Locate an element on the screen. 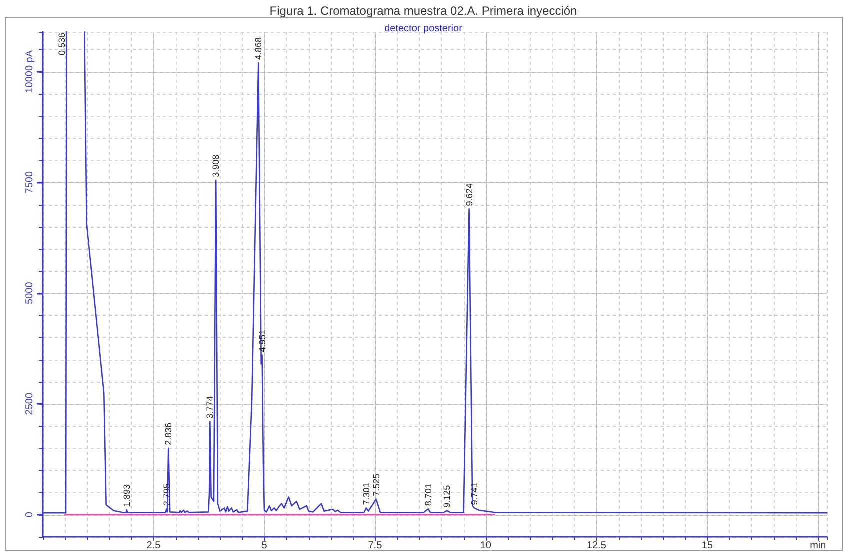 Image resolution: width=847 pixels, height=554 pixels. x-tick-label: 10 is located at coordinates (486, 546).